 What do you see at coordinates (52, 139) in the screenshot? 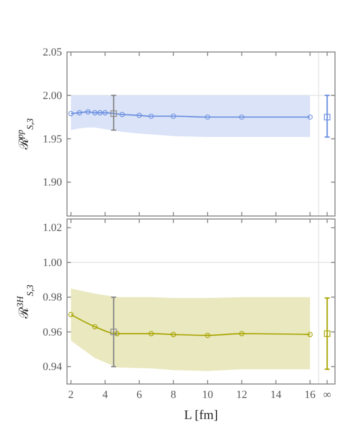
I see `y-tick-label: 1.95` at bounding box center [52, 139].